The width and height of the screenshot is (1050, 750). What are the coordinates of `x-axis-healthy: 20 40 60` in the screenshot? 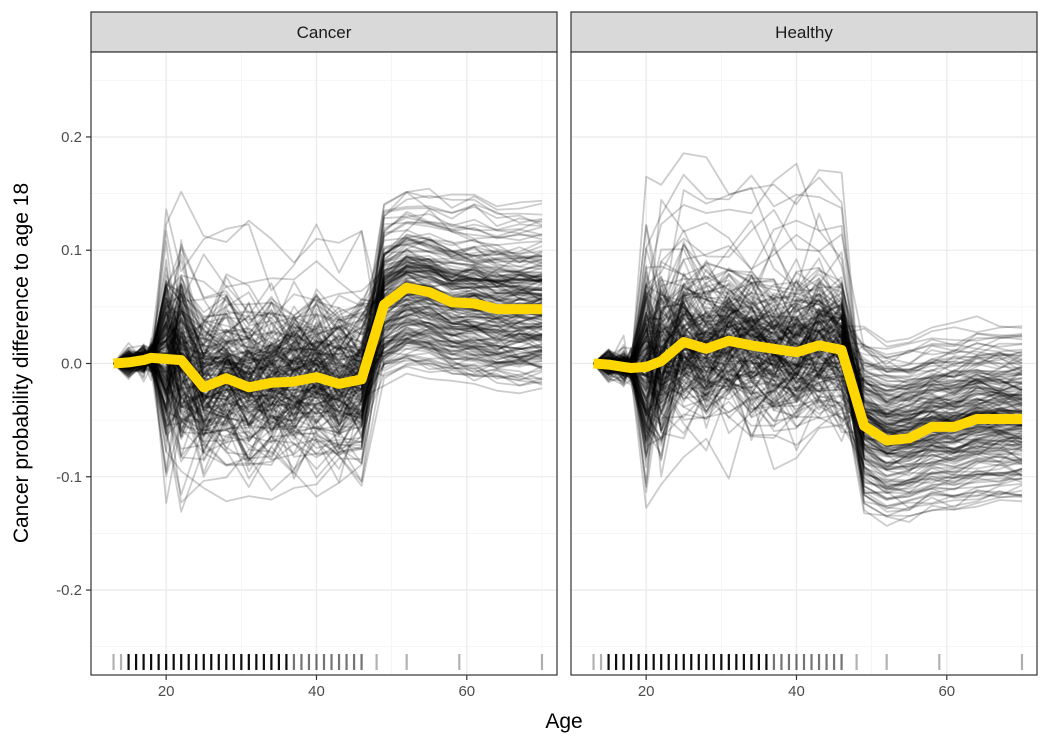 It's located at (796, 687).